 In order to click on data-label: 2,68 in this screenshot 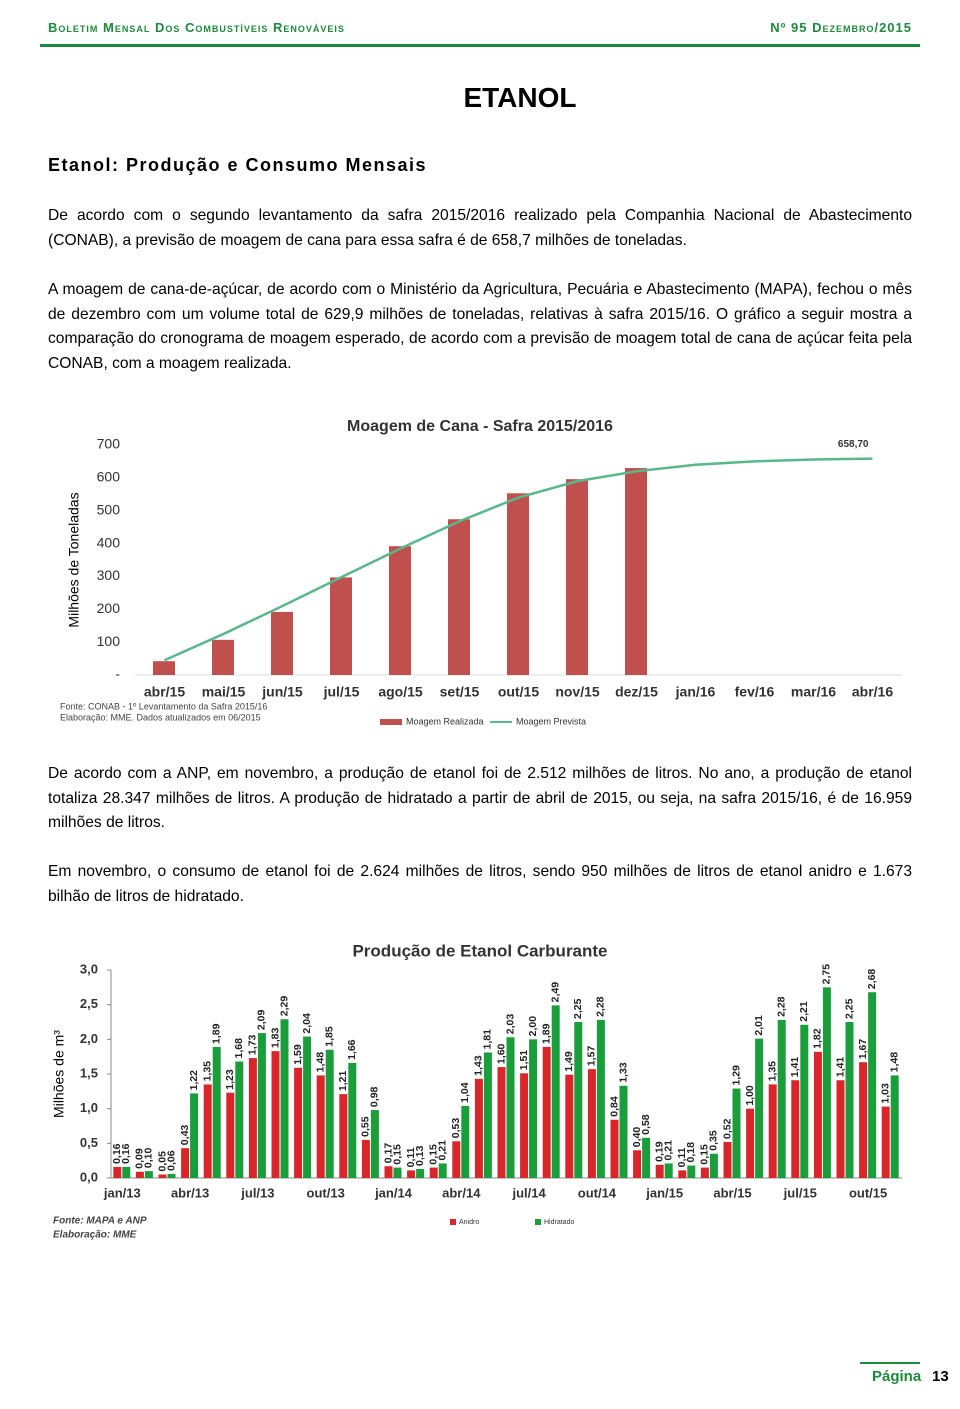, I will do `click(872, 979)`.